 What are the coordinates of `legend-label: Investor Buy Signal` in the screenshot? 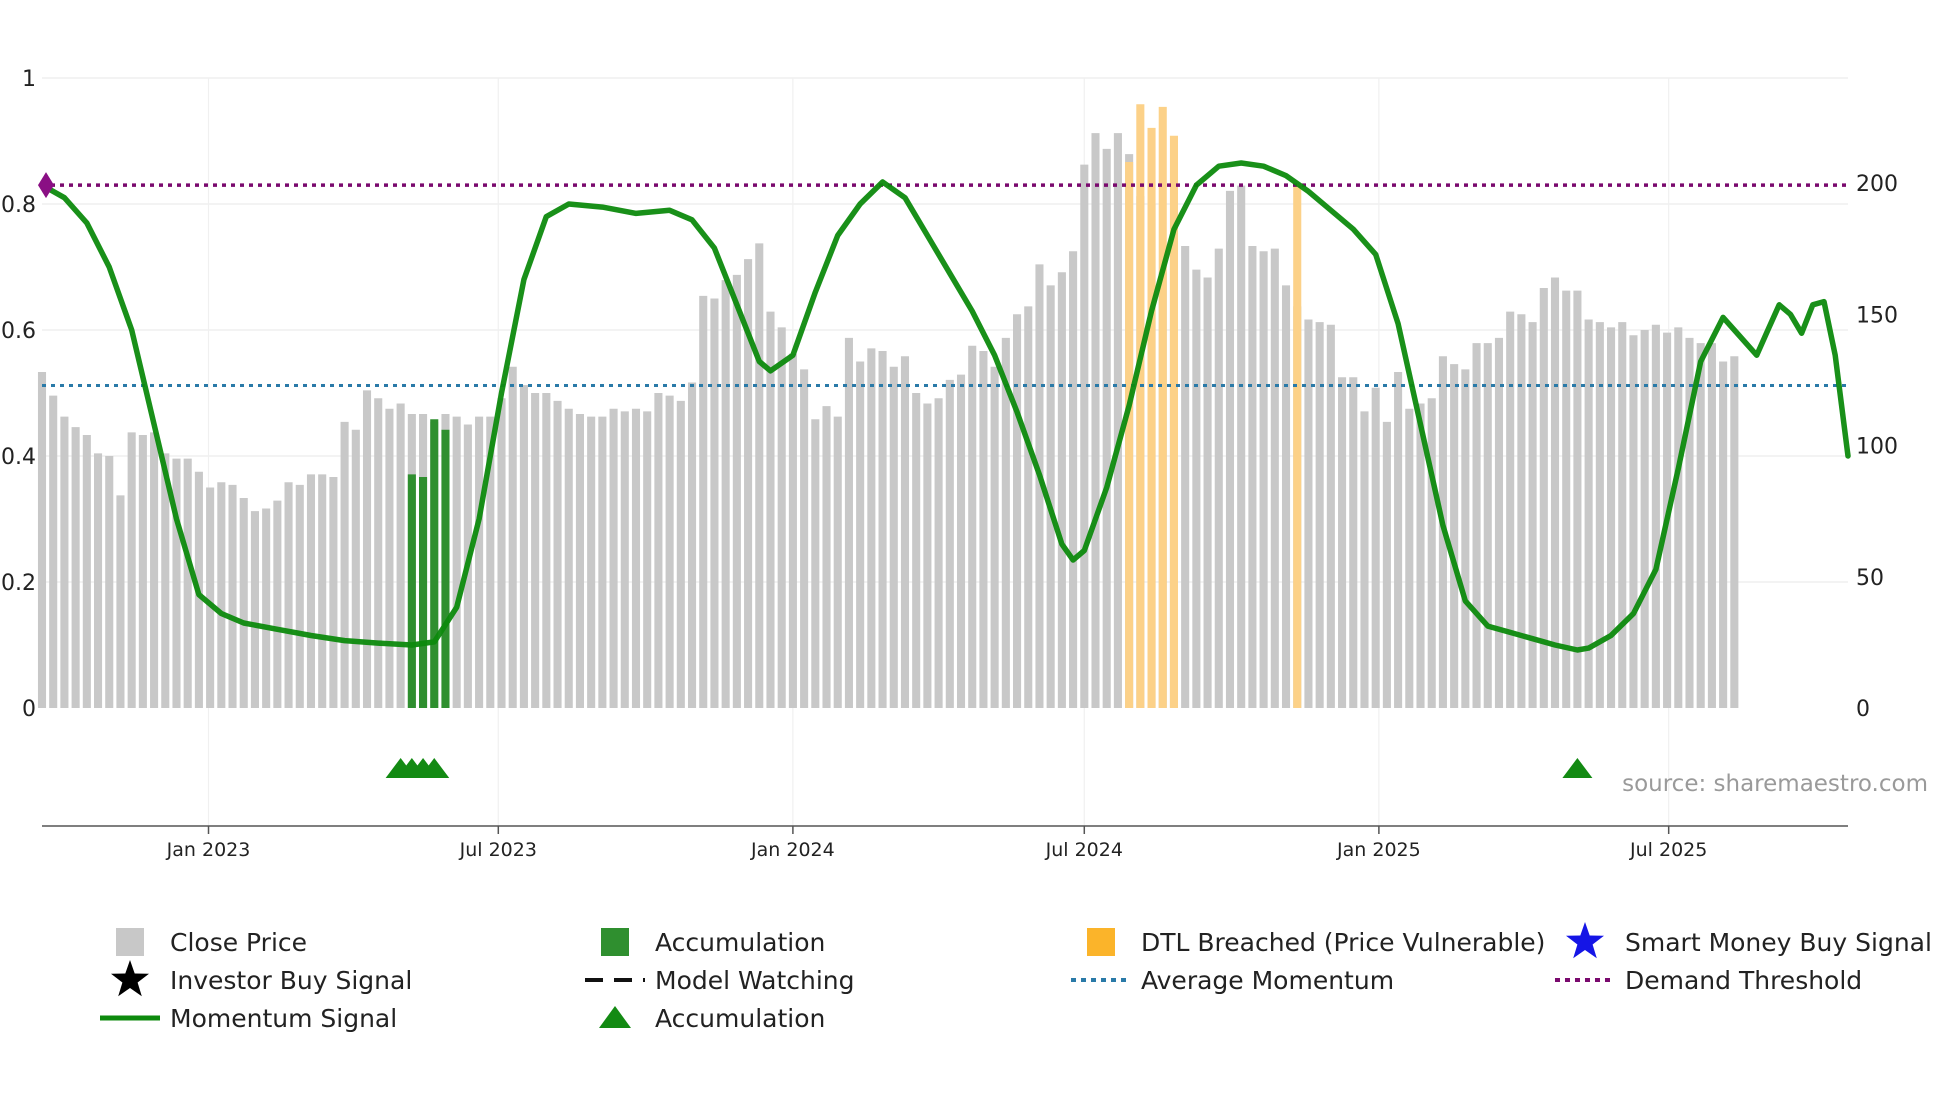 It's located at (291, 980).